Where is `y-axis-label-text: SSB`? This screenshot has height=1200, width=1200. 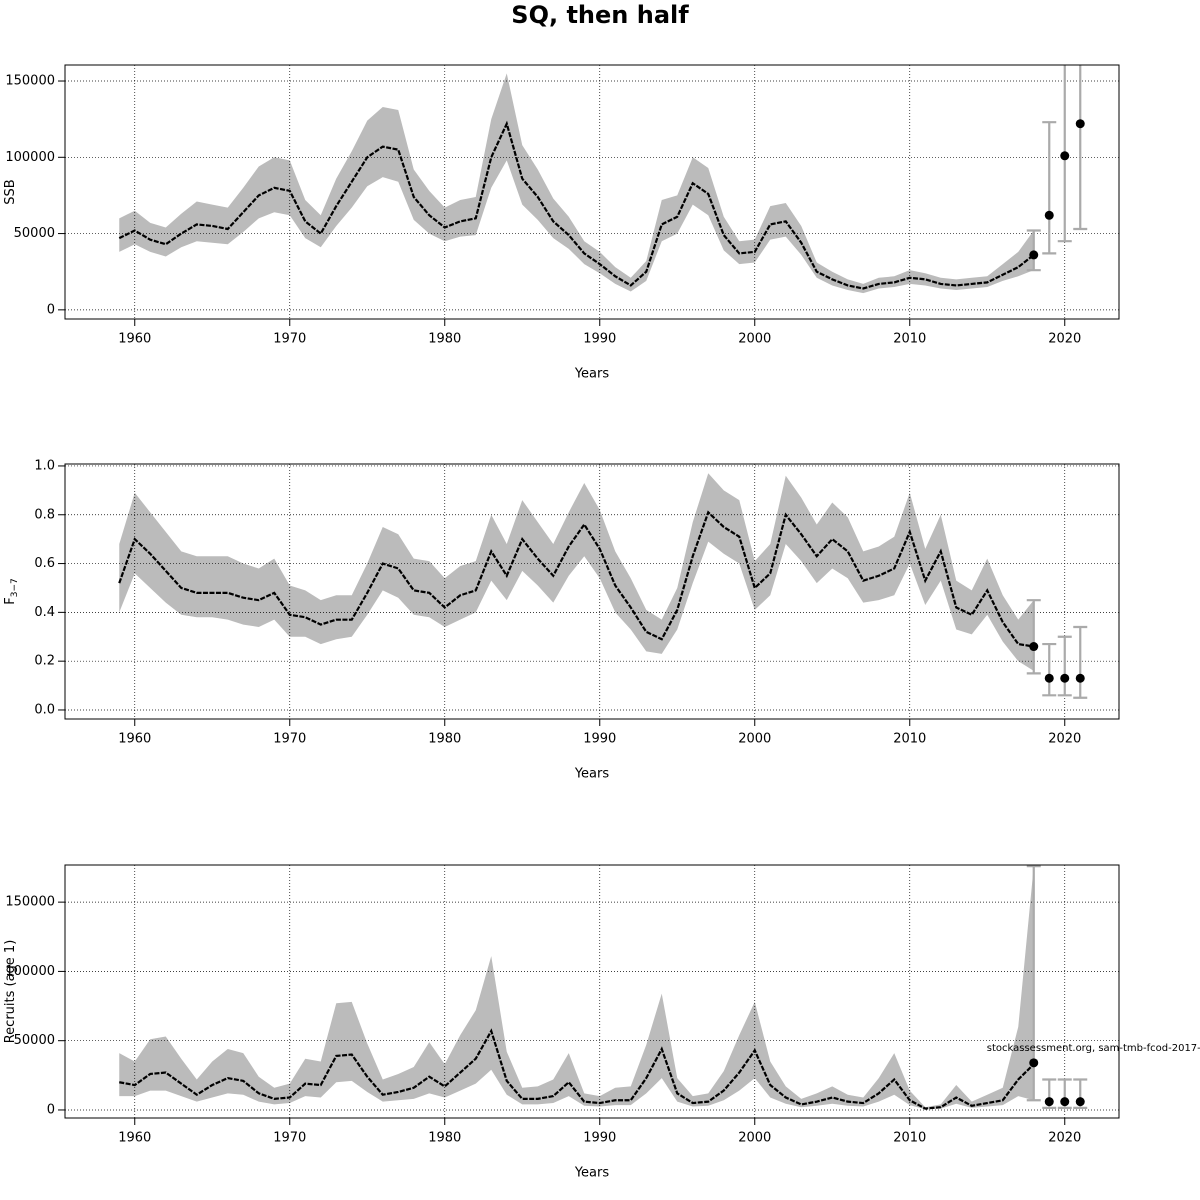
y-axis-label-text: SSB is located at coordinates (10, 191).